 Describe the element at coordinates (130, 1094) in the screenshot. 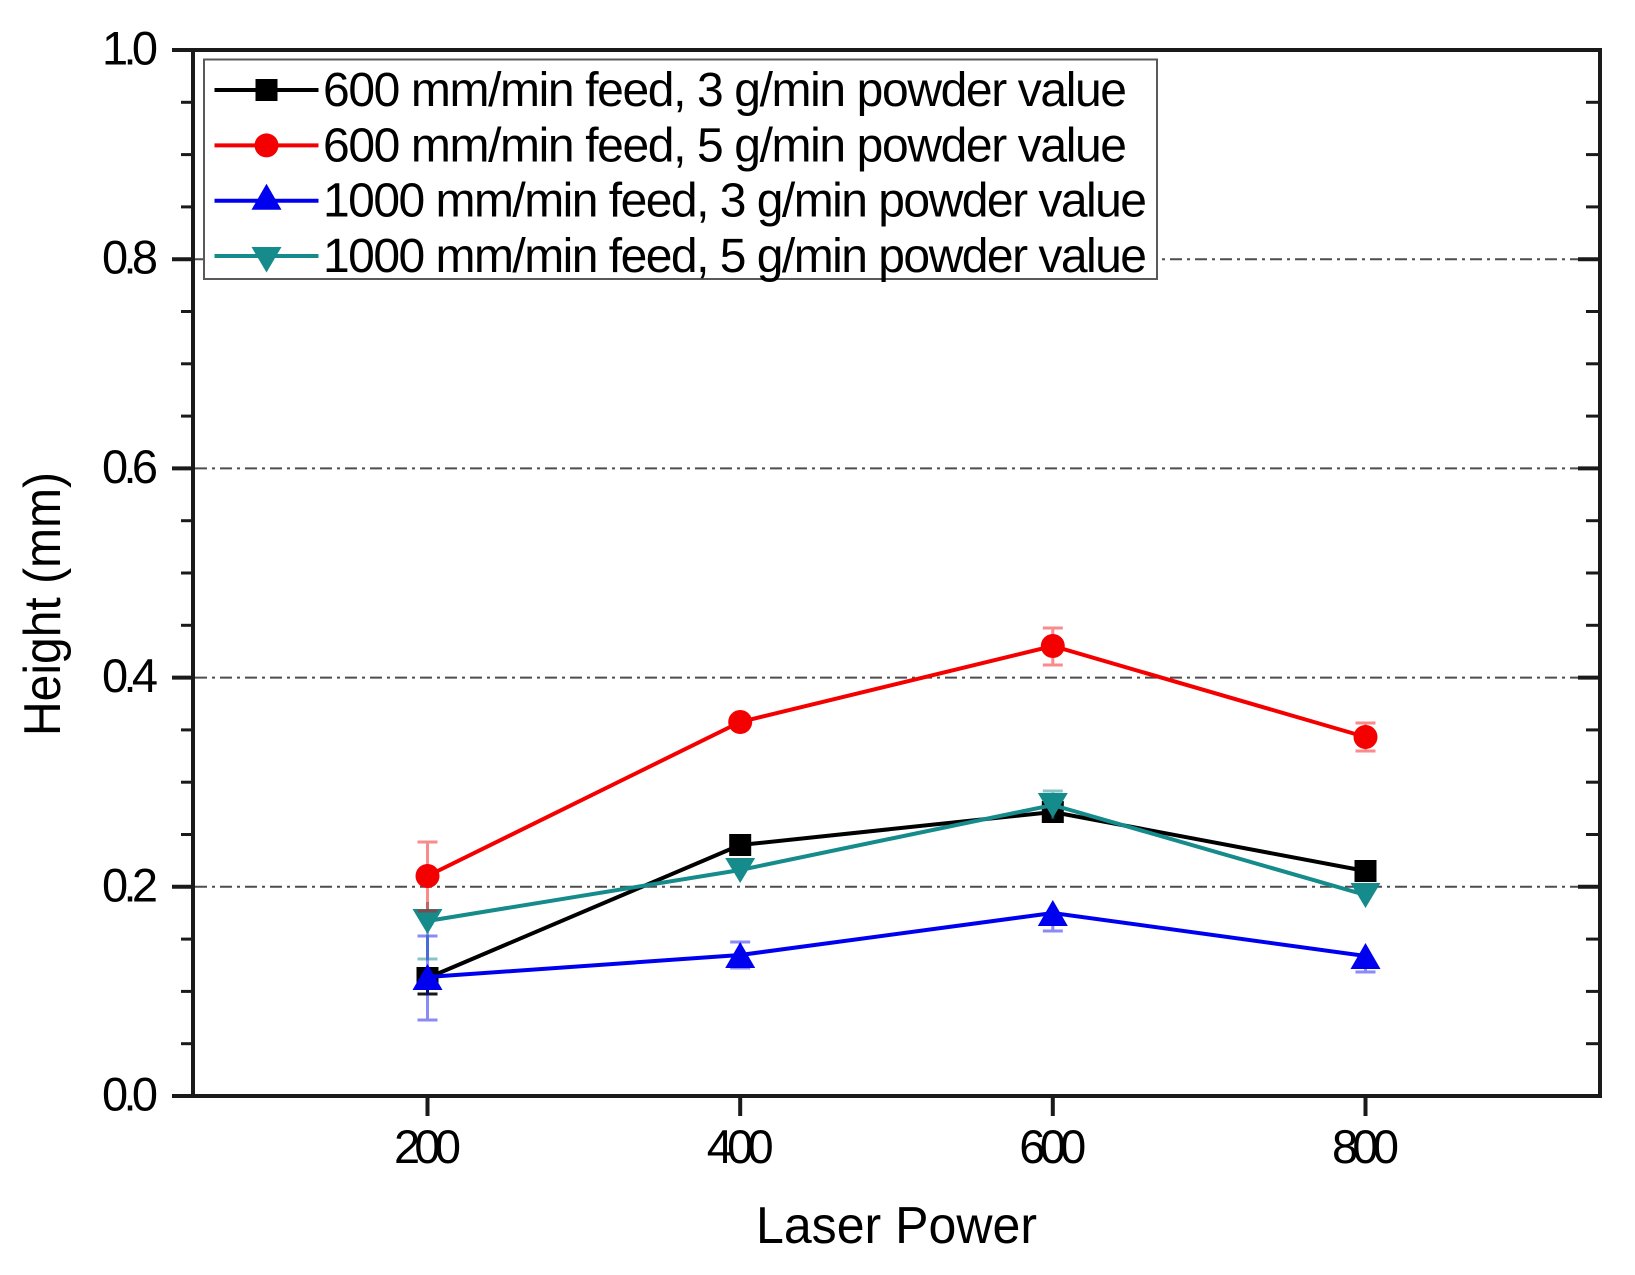

I see `svg-text: 0.0` at that location.